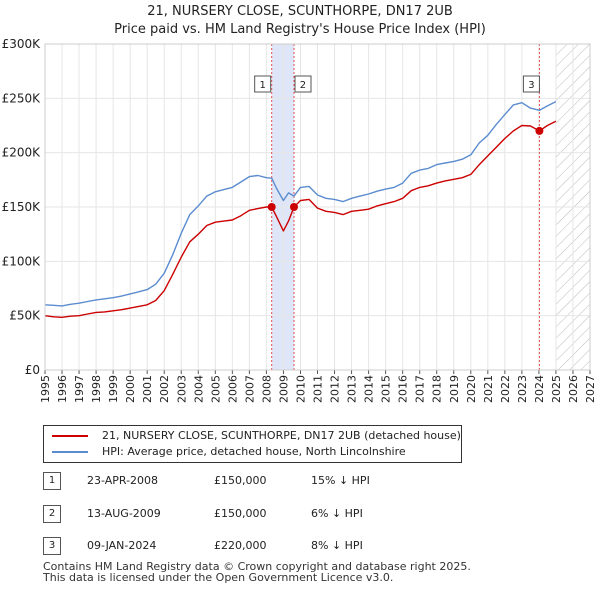 The image size is (600, 590). I want to click on x-tick-label: 2000, so click(130, 389).